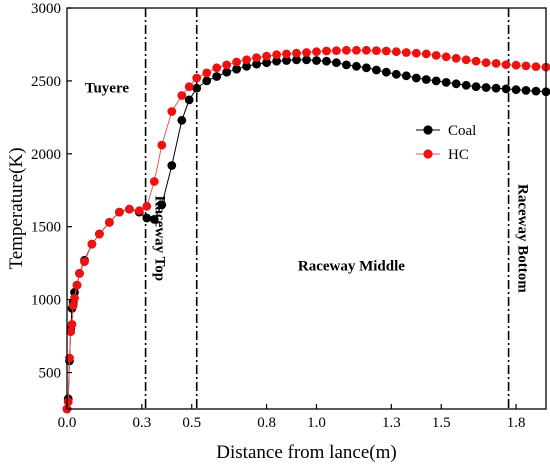  Describe the element at coordinates (191, 423) in the screenshot. I see `x-tick-label: 0.5` at that location.